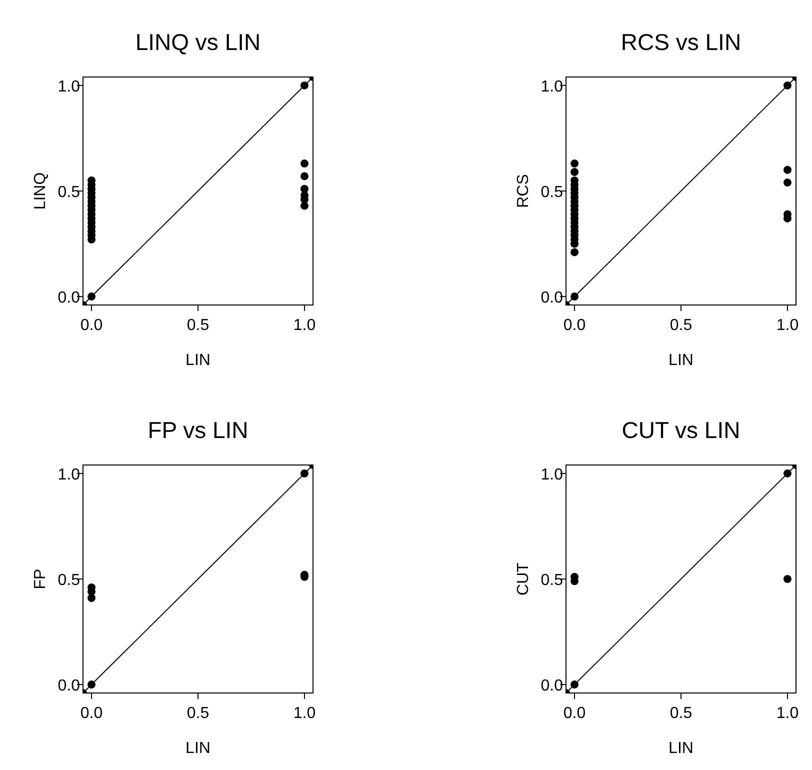  I want to click on chart-title: CUT vs LIN, so click(681, 430).